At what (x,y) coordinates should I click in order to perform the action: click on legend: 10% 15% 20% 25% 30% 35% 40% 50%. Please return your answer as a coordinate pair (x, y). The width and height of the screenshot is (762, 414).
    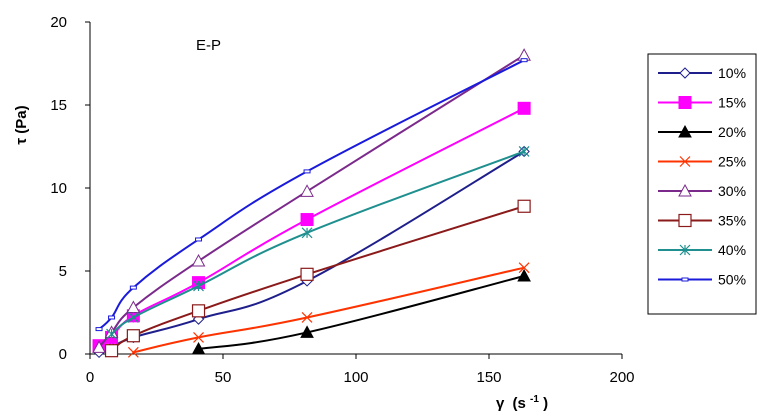
    Looking at the image, I should click on (702, 184).